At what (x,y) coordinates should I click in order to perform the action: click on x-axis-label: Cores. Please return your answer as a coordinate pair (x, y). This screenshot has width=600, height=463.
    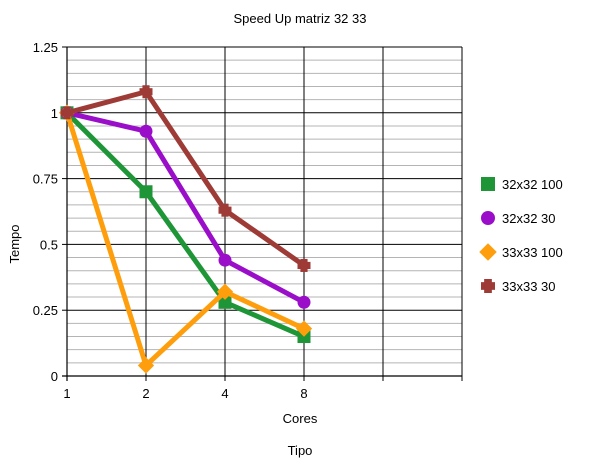
    Looking at the image, I should click on (300, 418).